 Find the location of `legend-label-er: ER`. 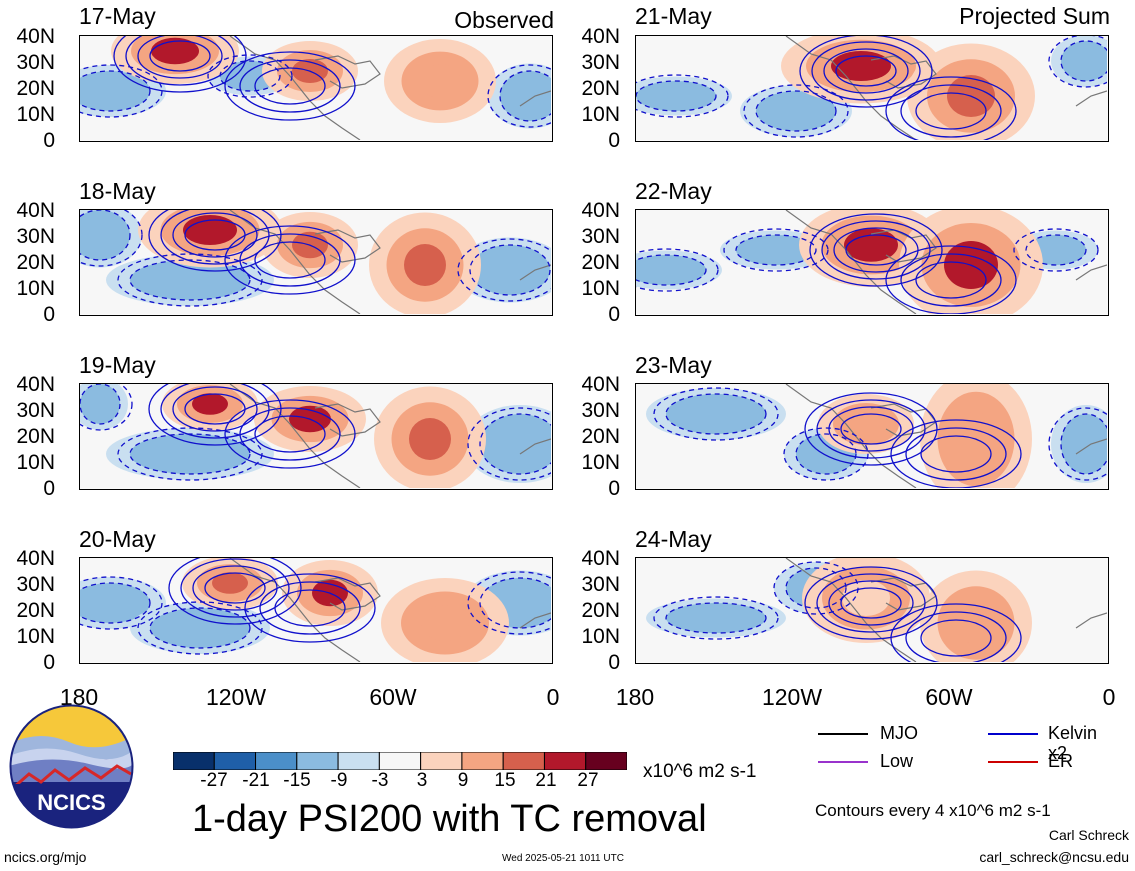

legend-label-er: ER is located at coordinates (1061, 761).